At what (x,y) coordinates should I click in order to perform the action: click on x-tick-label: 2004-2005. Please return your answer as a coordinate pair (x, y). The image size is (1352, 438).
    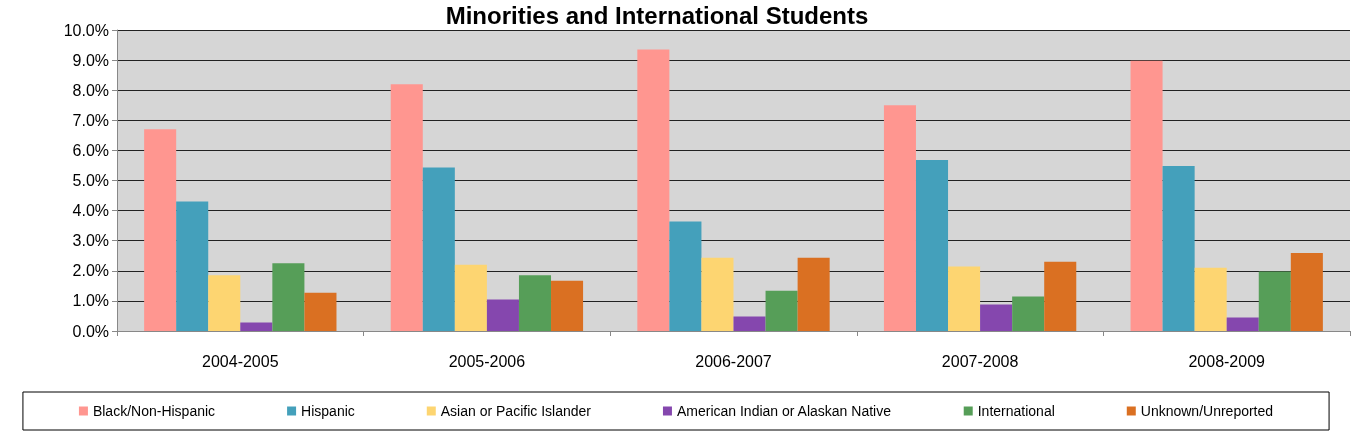
    Looking at the image, I should click on (240, 361).